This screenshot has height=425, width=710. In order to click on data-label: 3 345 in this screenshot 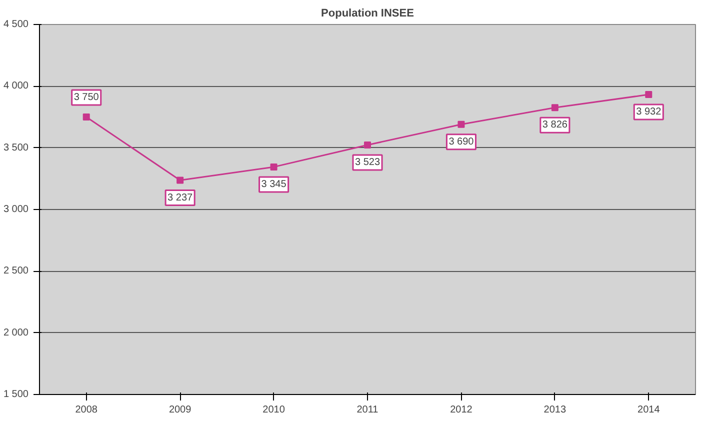, I will do `click(274, 184)`.